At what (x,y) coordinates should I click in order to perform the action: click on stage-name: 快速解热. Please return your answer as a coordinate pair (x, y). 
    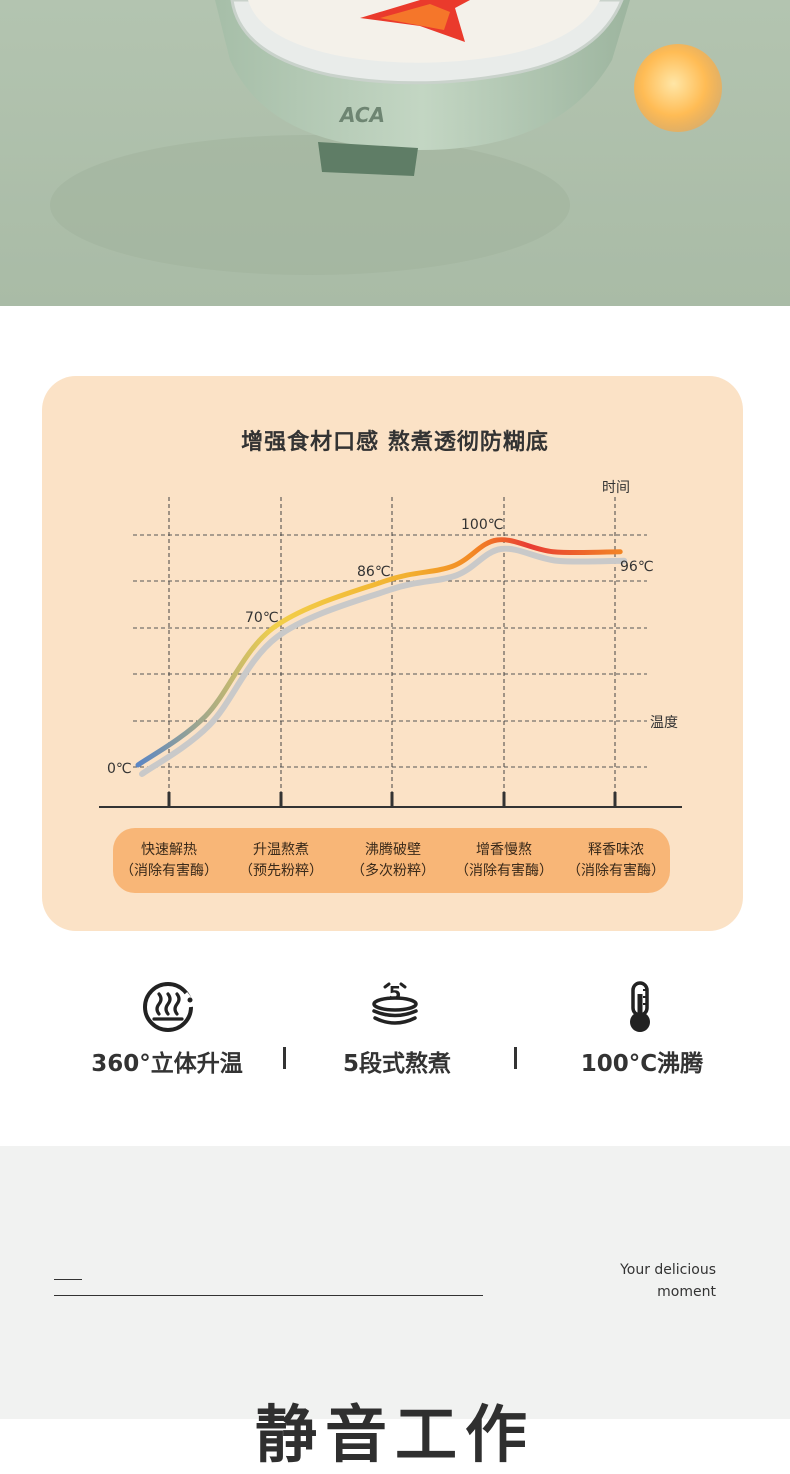
    Looking at the image, I should click on (169, 850).